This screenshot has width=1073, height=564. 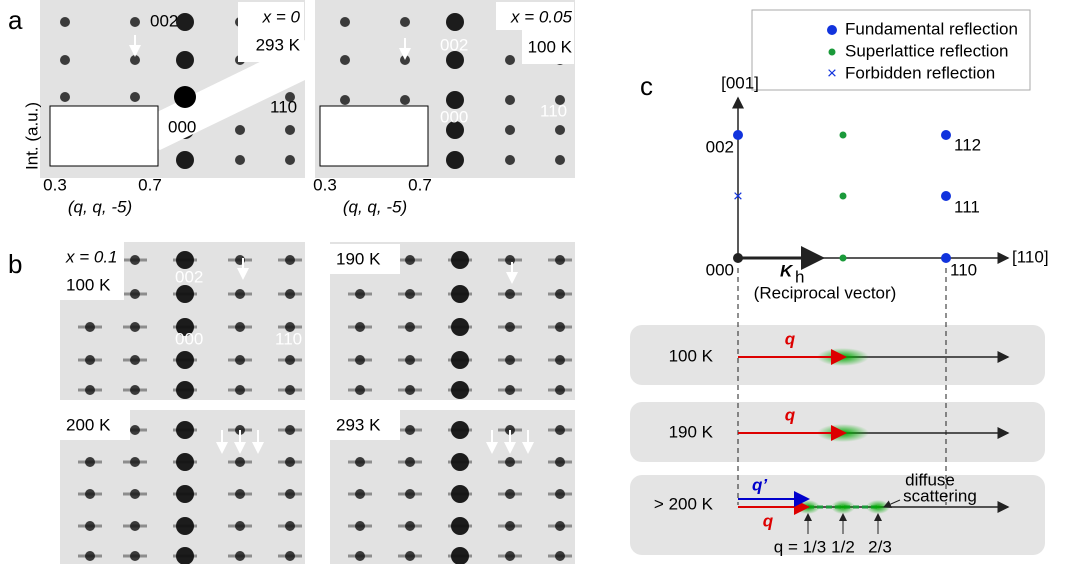 I want to click on temperature: 190 K, so click(x=358, y=258).